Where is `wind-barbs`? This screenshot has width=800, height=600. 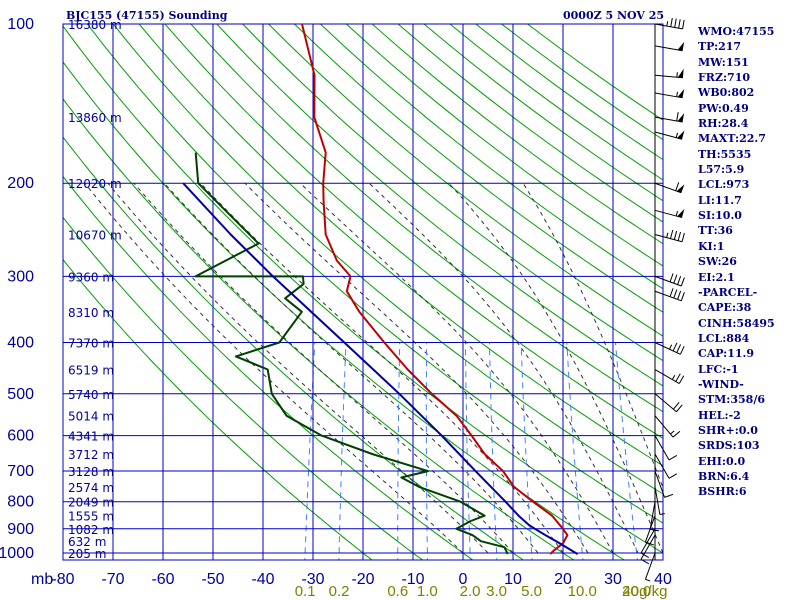
wind-barbs is located at coordinates (662, 299).